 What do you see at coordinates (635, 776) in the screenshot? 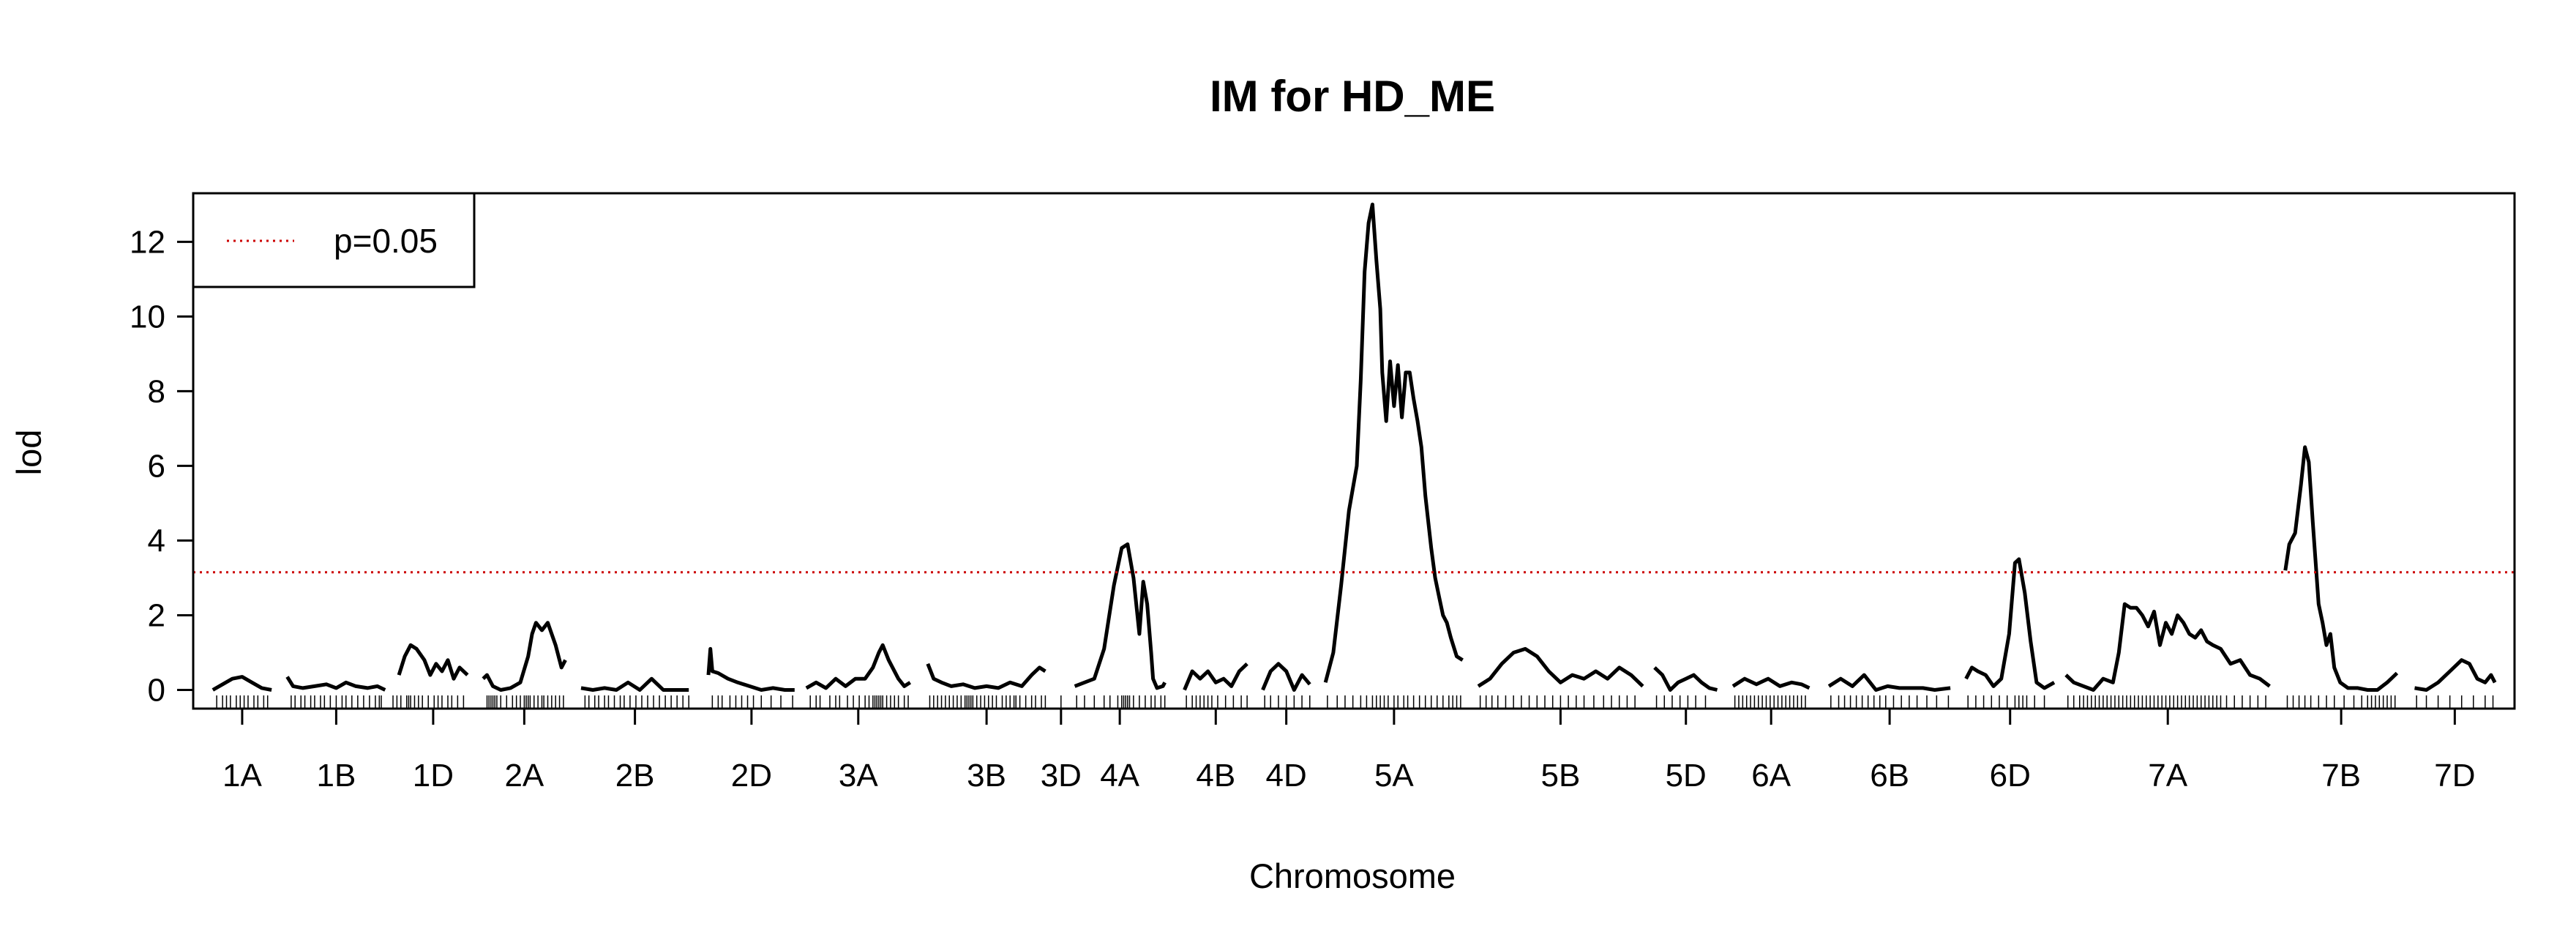
I see `x-tick-label-2B: 2B` at bounding box center [635, 776].